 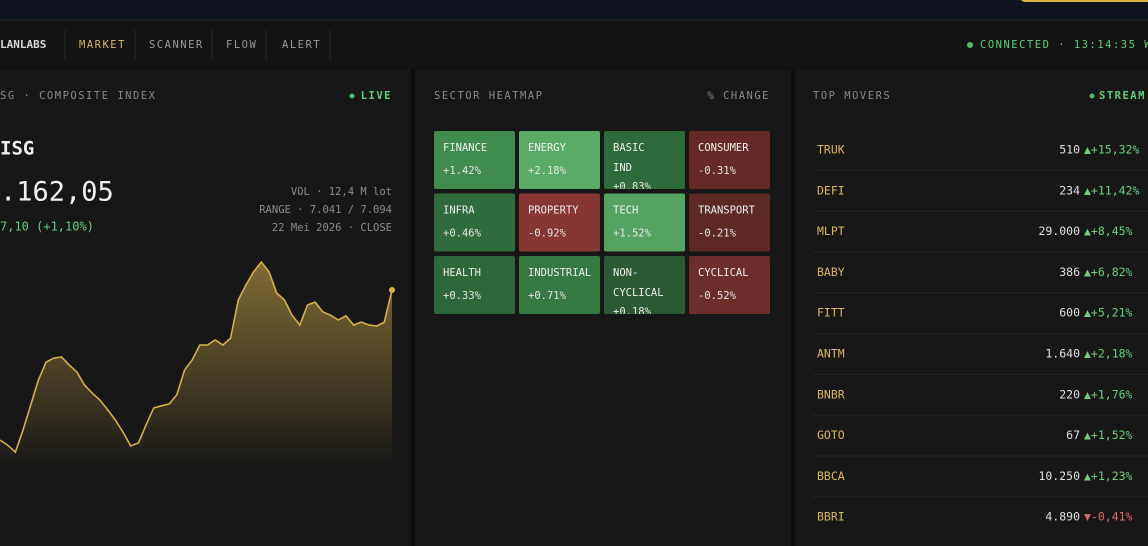 I want to click on price: 29.000, so click(x=1059, y=231).